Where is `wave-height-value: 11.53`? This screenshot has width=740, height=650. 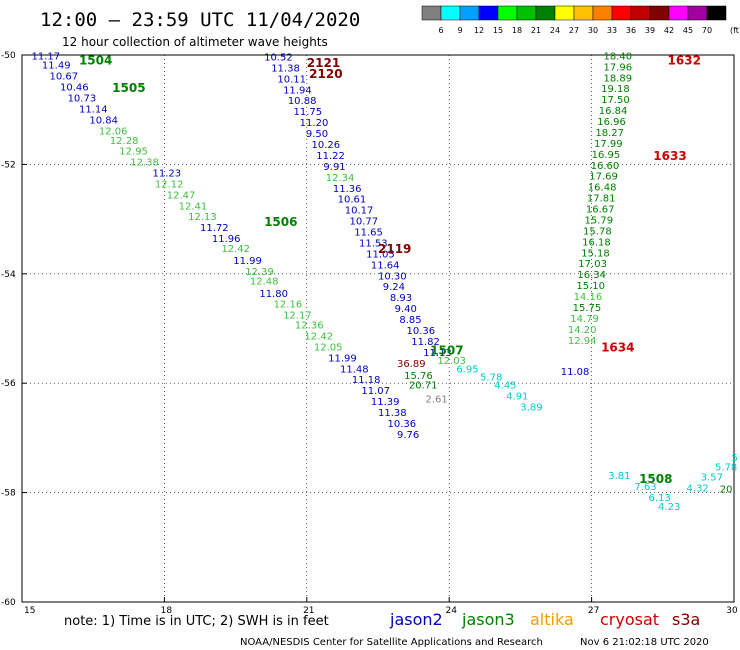
wave-height-value: 11.53 is located at coordinates (373, 243).